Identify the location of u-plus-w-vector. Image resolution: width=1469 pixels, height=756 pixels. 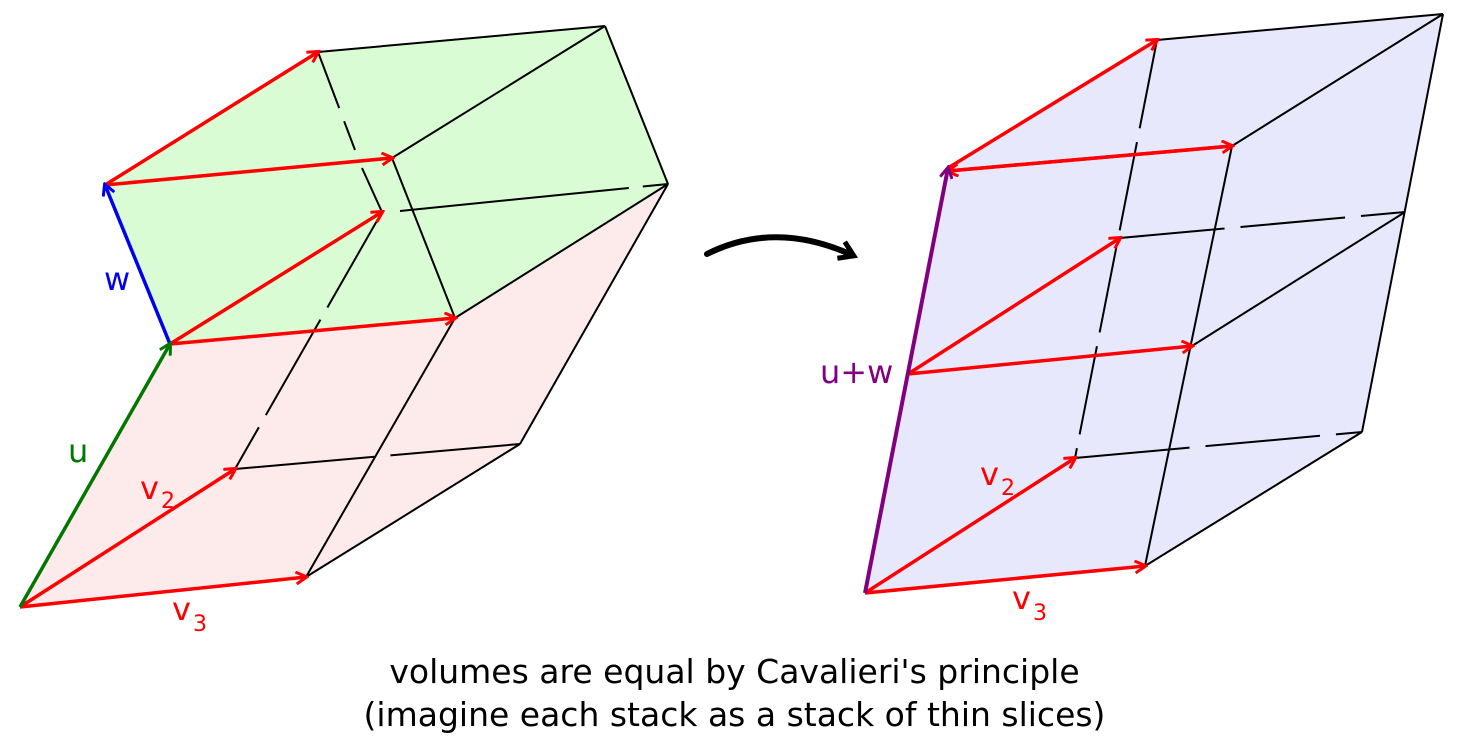
(905, 381).